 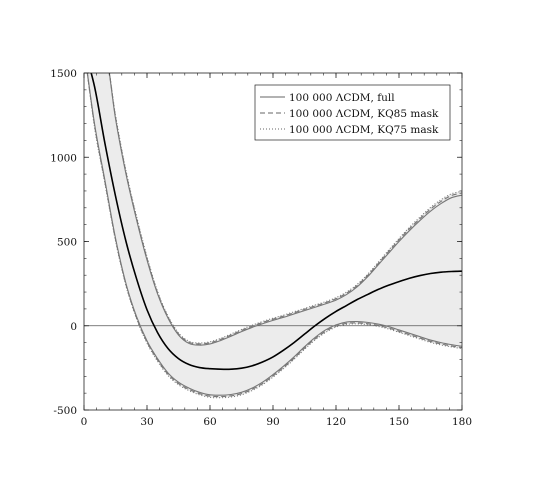 I want to click on y-tick-label: -500, so click(x=65, y=411).